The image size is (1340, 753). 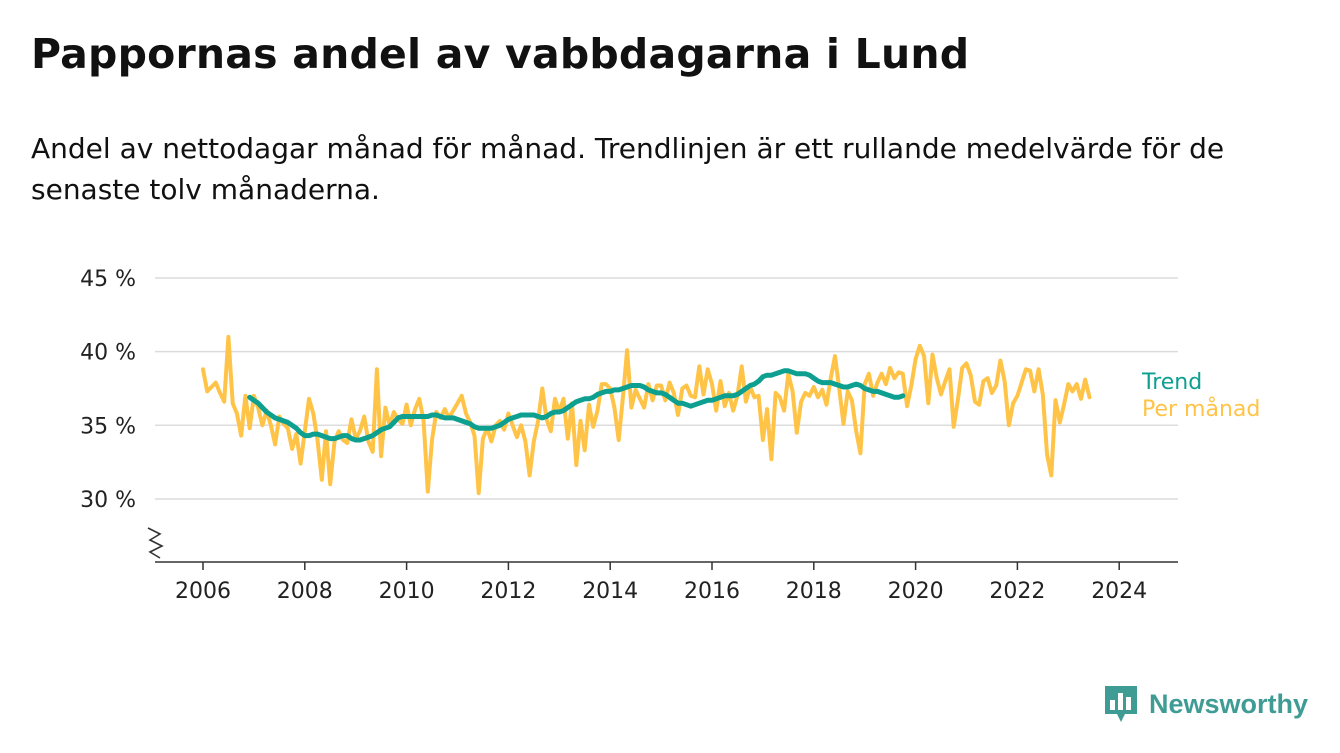 I want to click on newsworthy-chart-logo-icon, so click(x=1121, y=704).